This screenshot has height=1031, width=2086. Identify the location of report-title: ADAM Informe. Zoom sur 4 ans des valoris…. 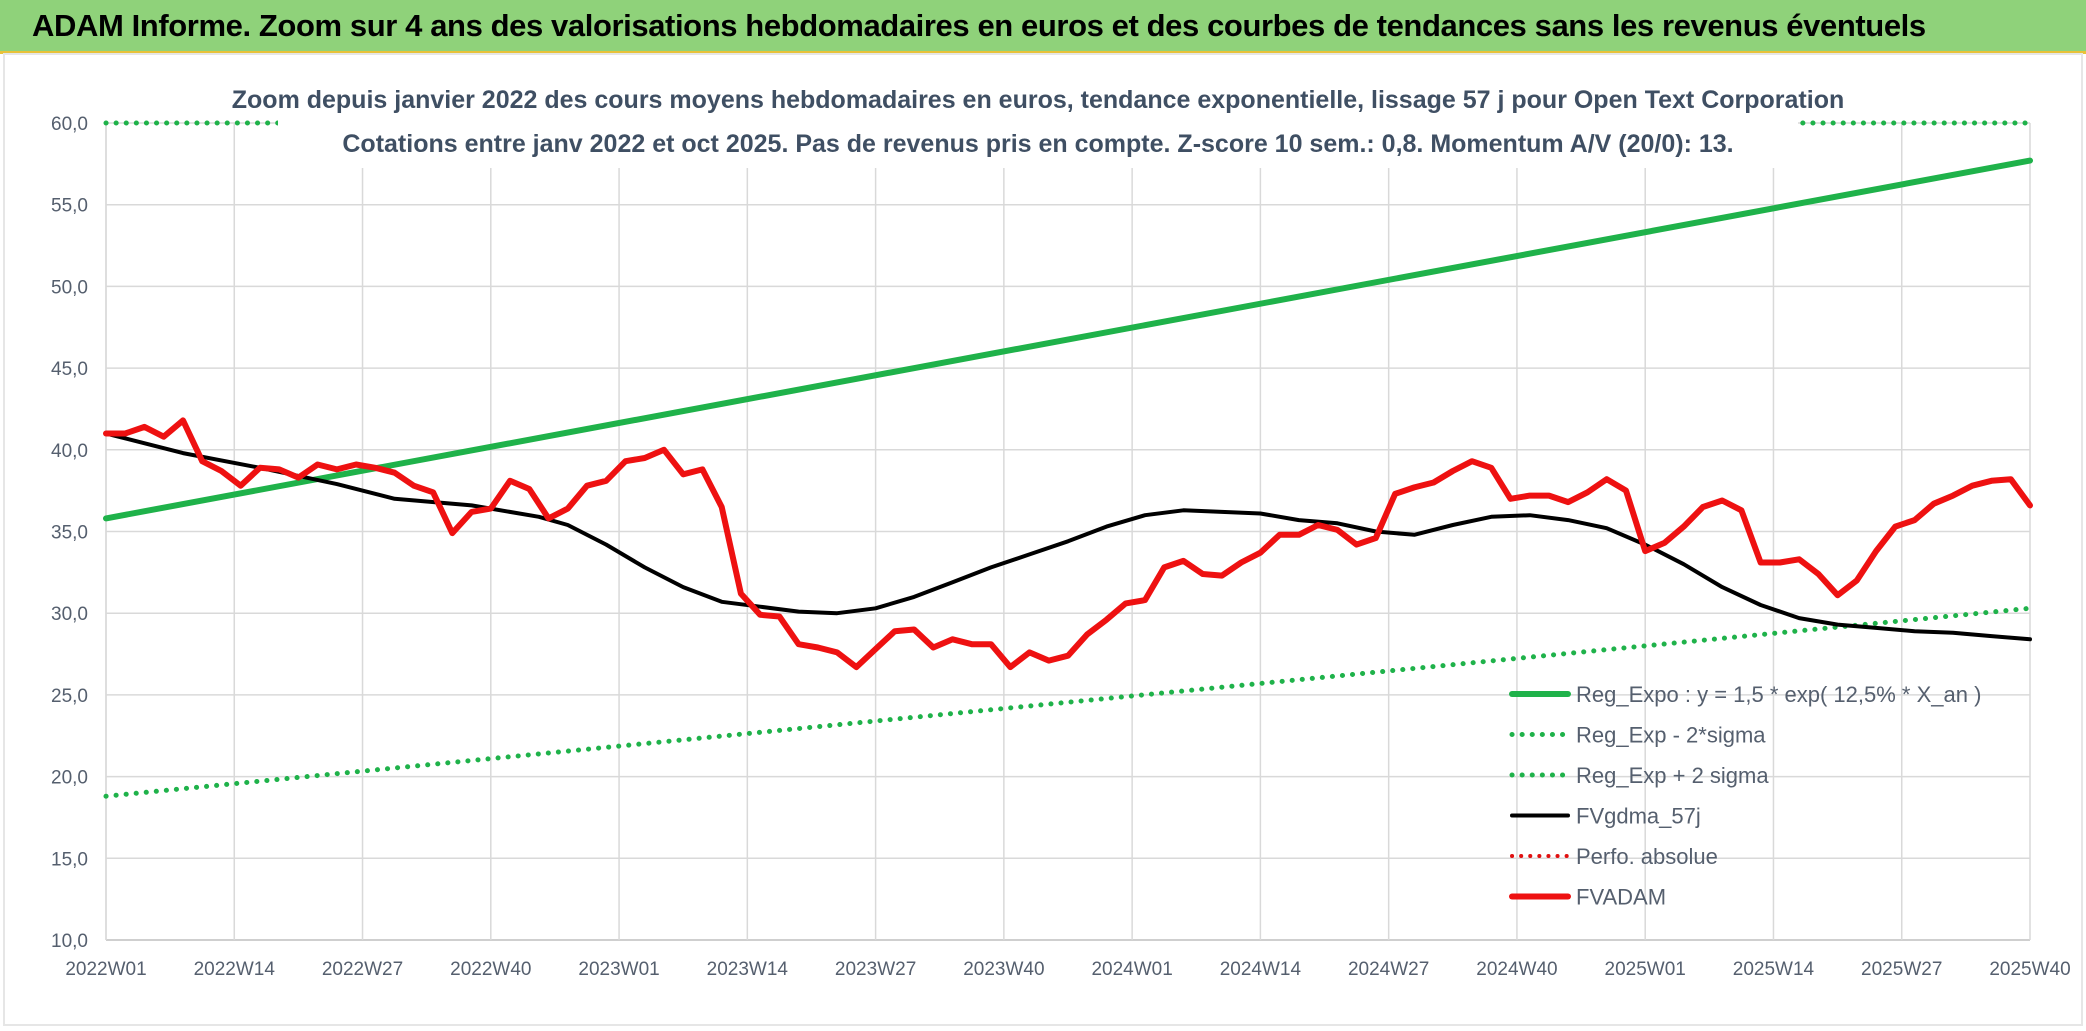
(979, 25).